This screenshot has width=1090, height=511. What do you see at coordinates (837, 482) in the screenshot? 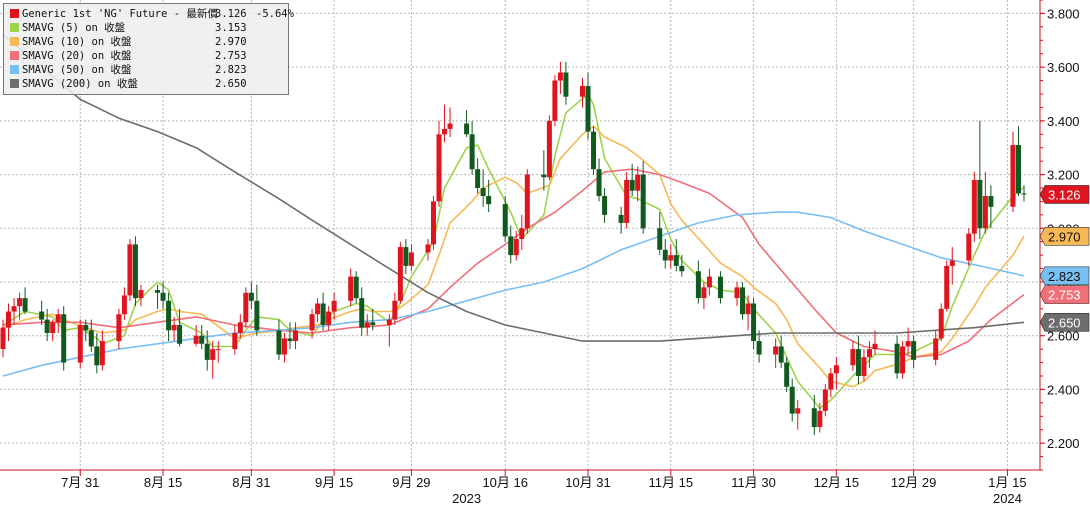
I see `x-tick-label: 12月 15` at bounding box center [837, 482].